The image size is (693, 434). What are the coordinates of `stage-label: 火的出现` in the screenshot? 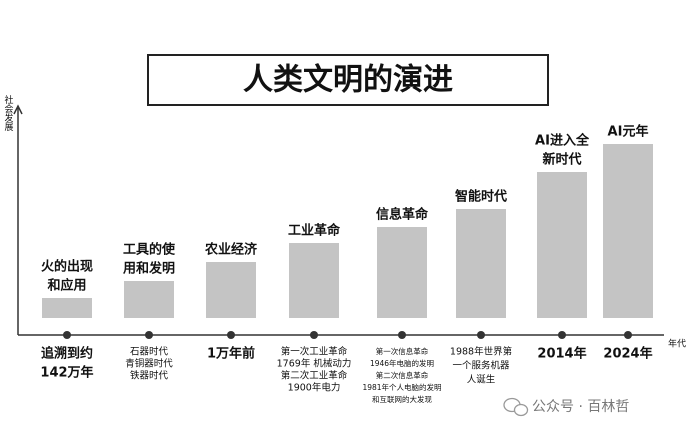 It's located at (67, 267).